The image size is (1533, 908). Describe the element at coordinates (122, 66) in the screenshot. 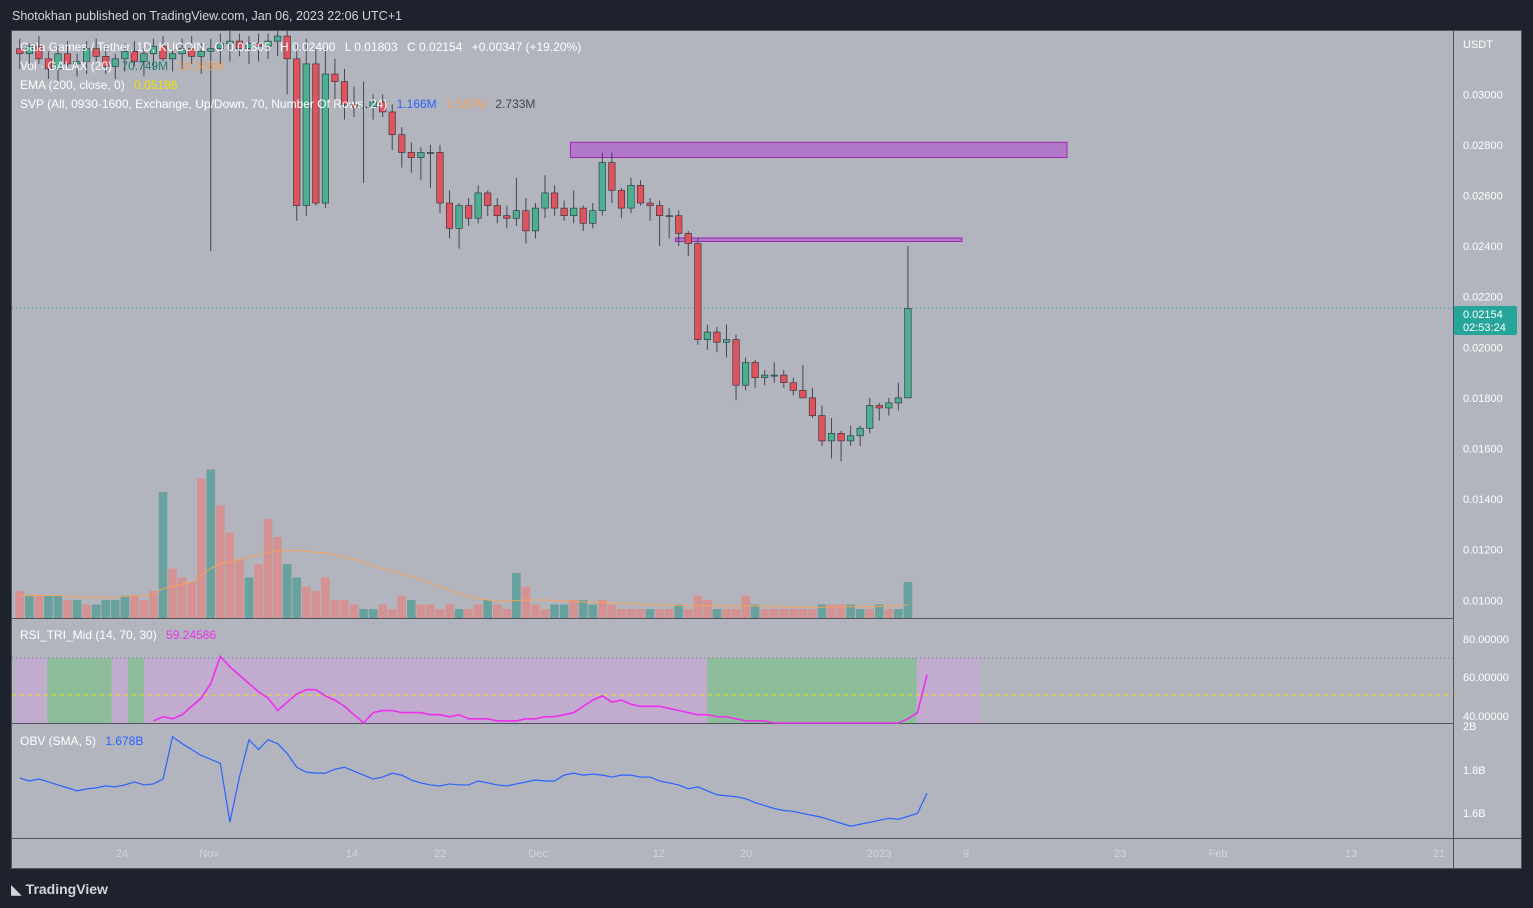

I see `volume-legend: Vol · GALAX (20) 70.749M 19.246M` at that location.